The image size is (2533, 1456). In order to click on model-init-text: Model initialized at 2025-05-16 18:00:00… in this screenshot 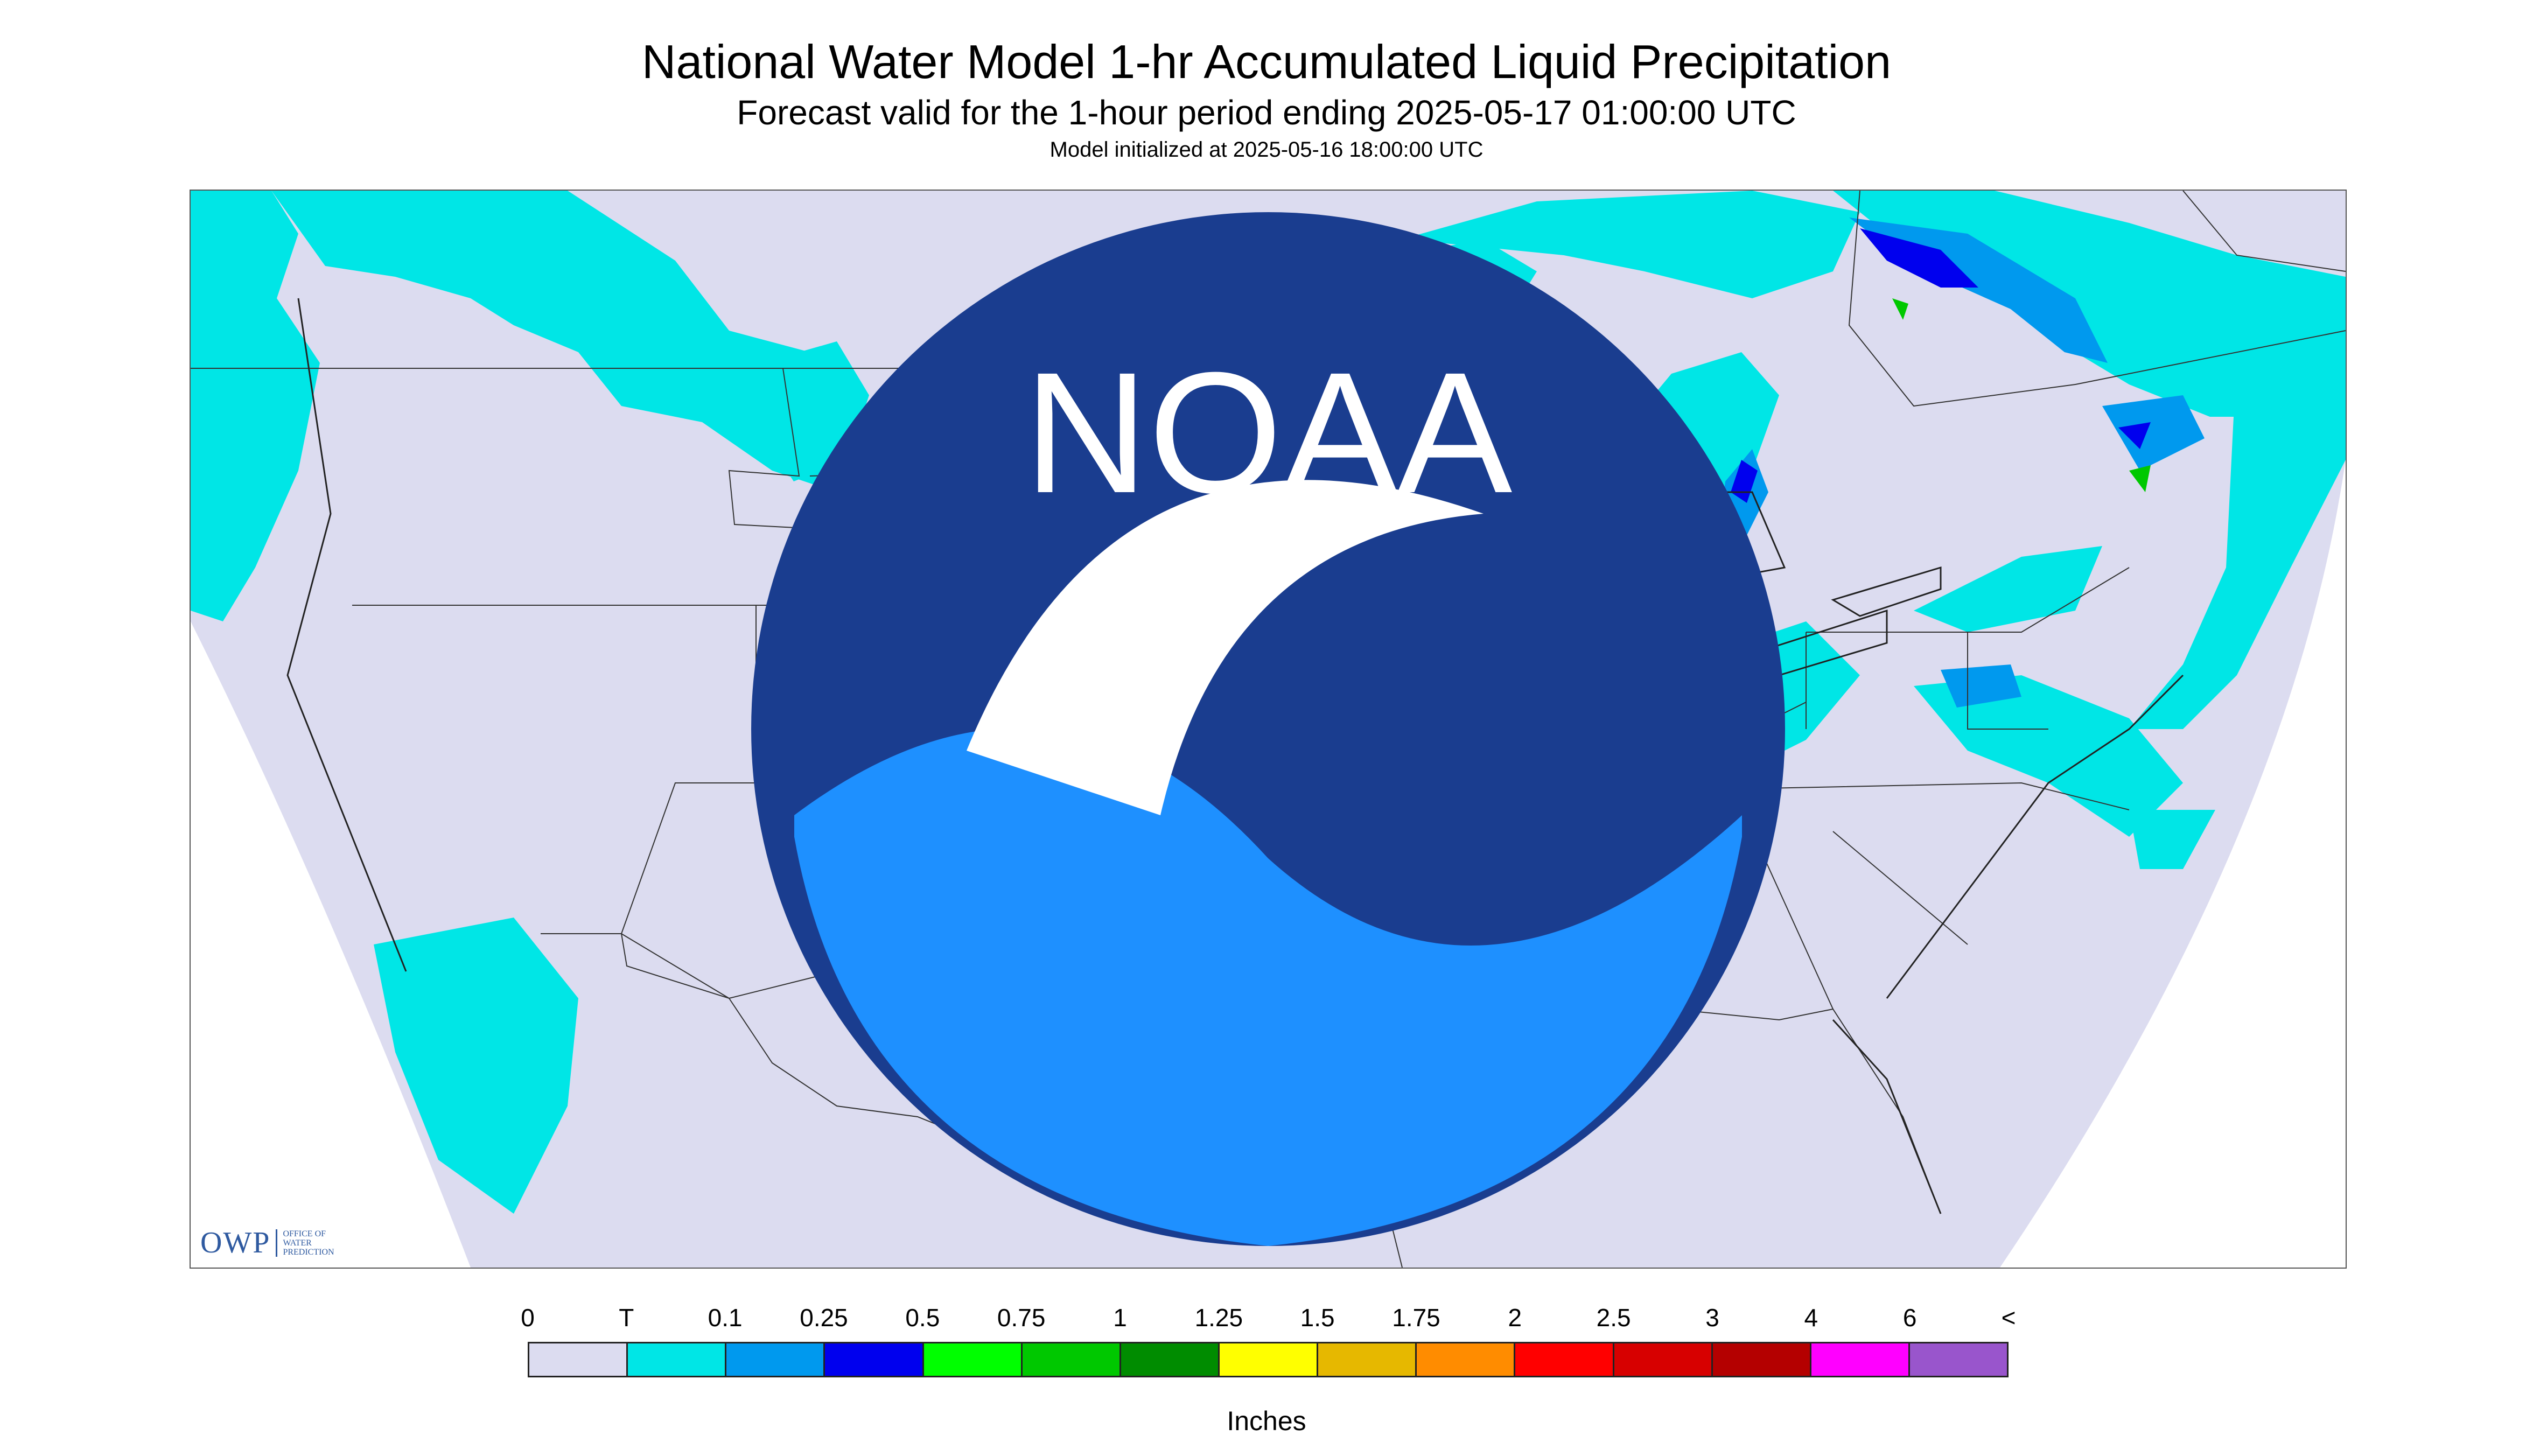, I will do `click(1266, 150)`.